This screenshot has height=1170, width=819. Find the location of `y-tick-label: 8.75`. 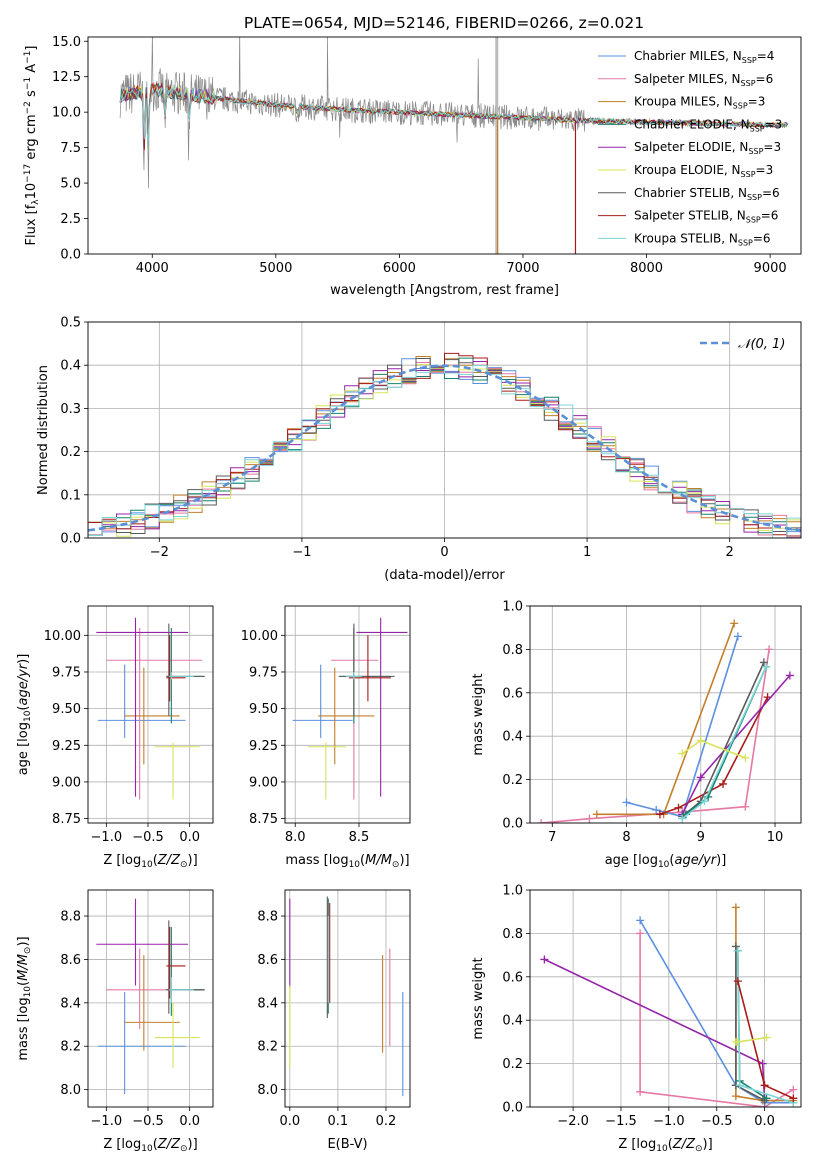

y-tick-label: 8.75 is located at coordinates (263, 819).